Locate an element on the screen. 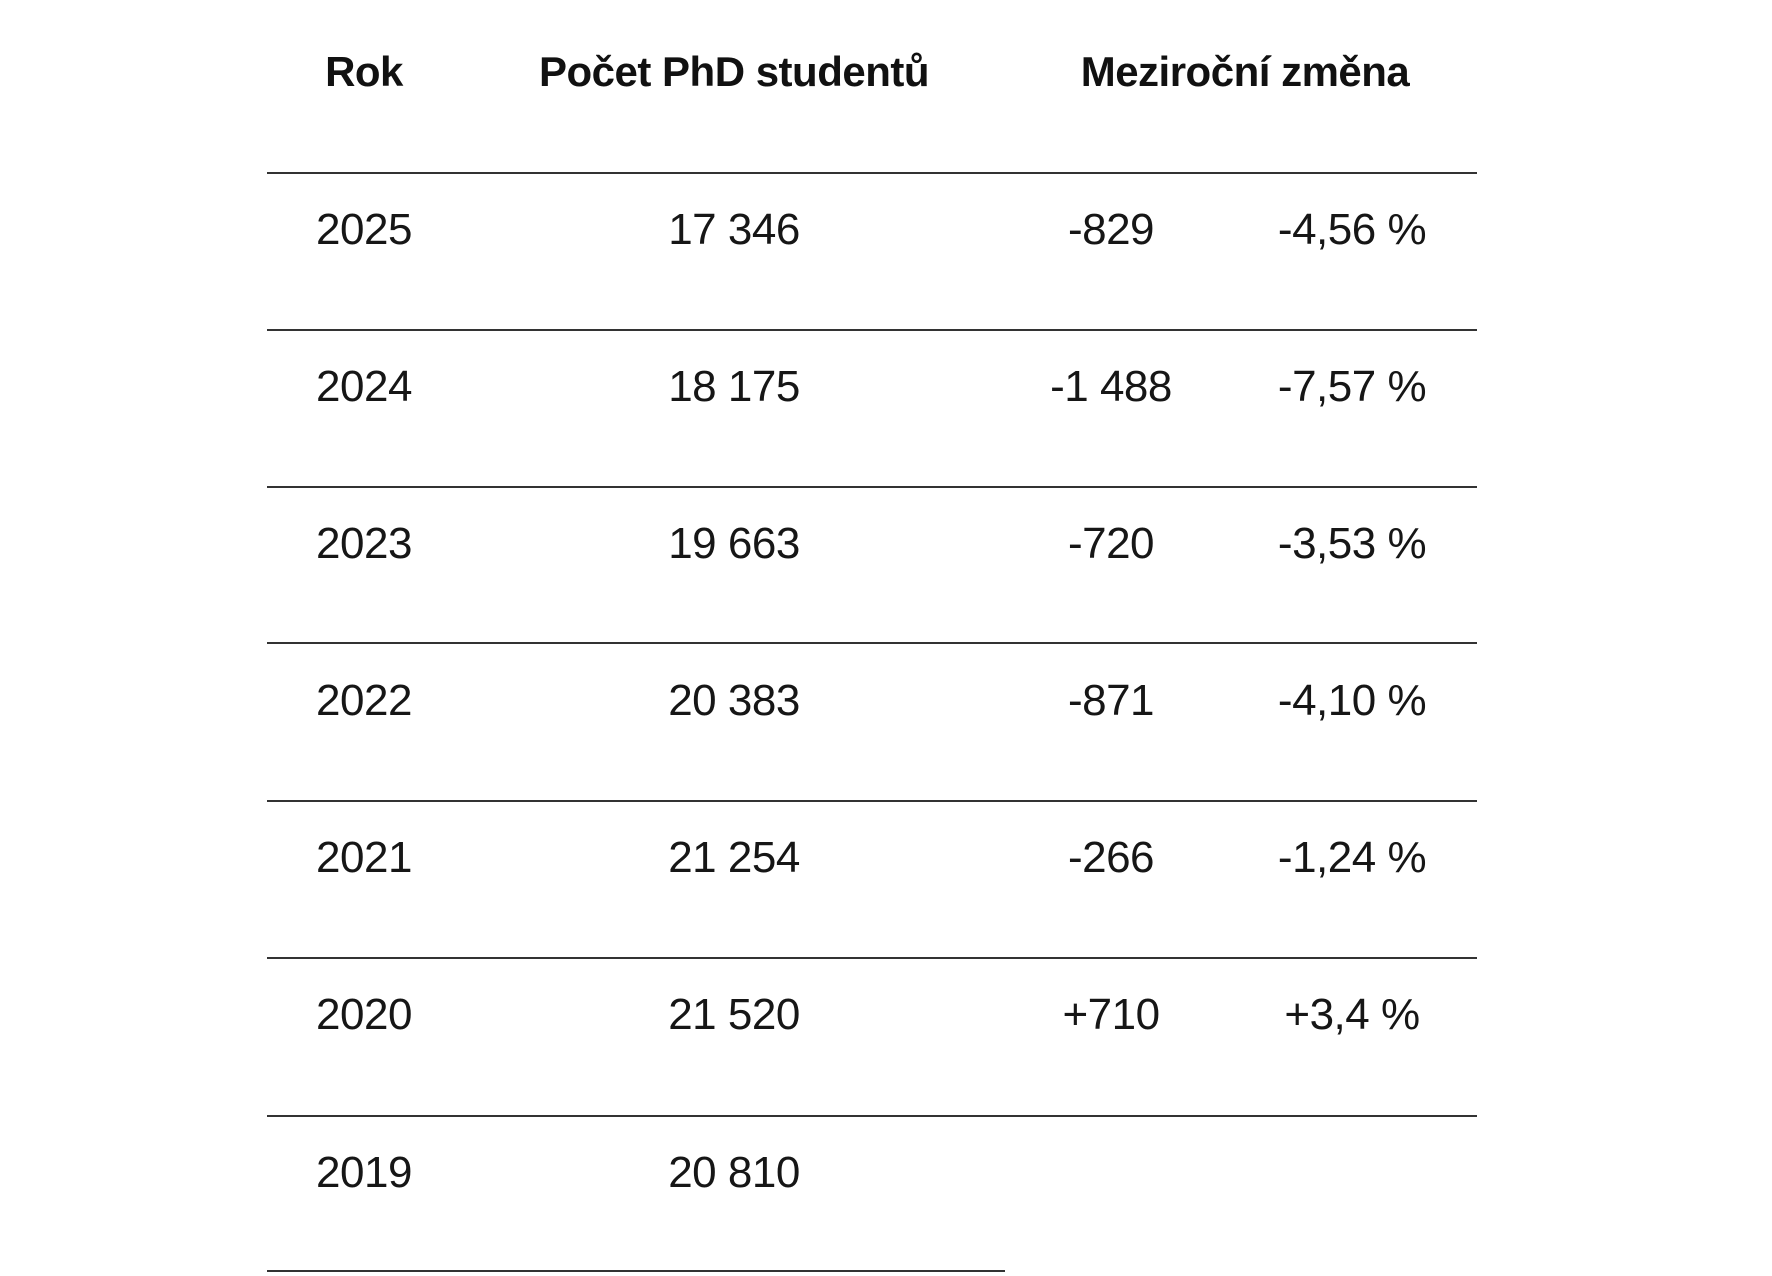  cell-change-pct: -4,56 % is located at coordinates (1352, 229).